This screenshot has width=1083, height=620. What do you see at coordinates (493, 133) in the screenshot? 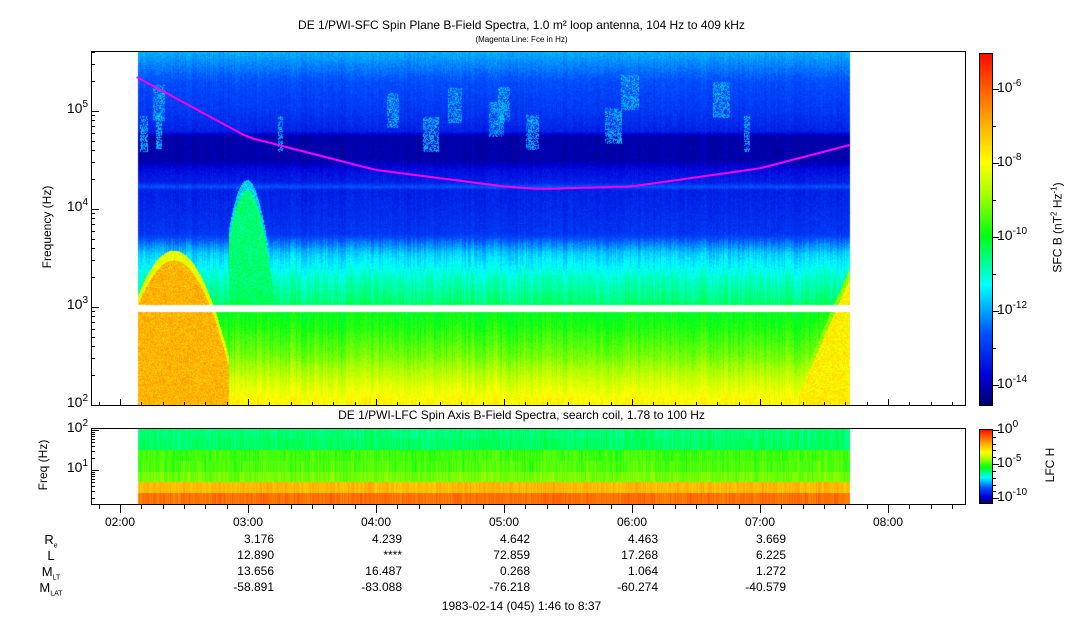
I see `fce-line` at bounding box center [493, 133].